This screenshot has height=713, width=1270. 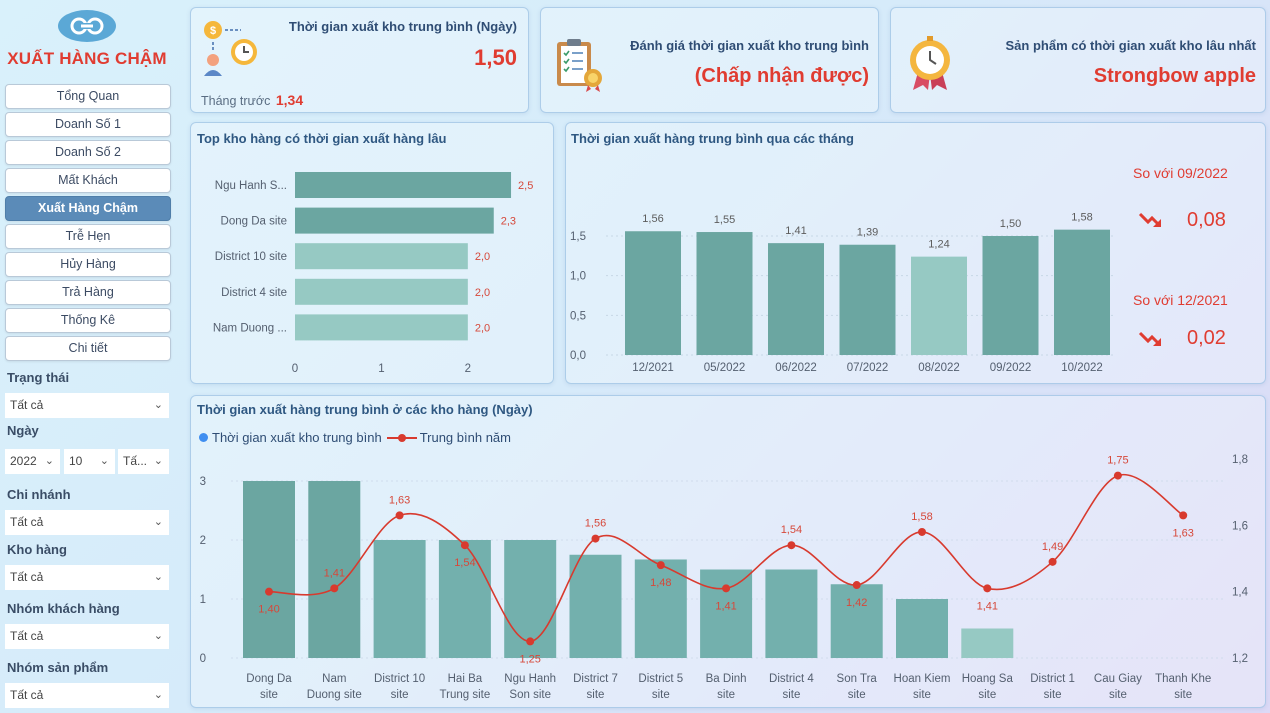 I want to click on y-right-tick-label: 1,6, so click(x=1240, y=526).